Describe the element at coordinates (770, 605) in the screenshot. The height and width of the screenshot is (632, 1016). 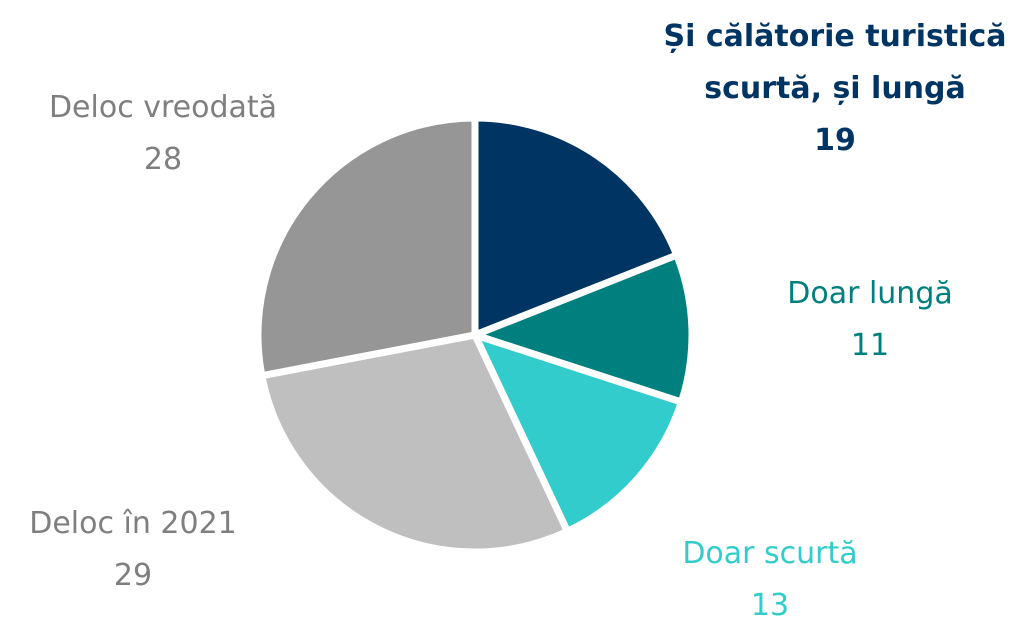
I see `value-label: 13` at that location.